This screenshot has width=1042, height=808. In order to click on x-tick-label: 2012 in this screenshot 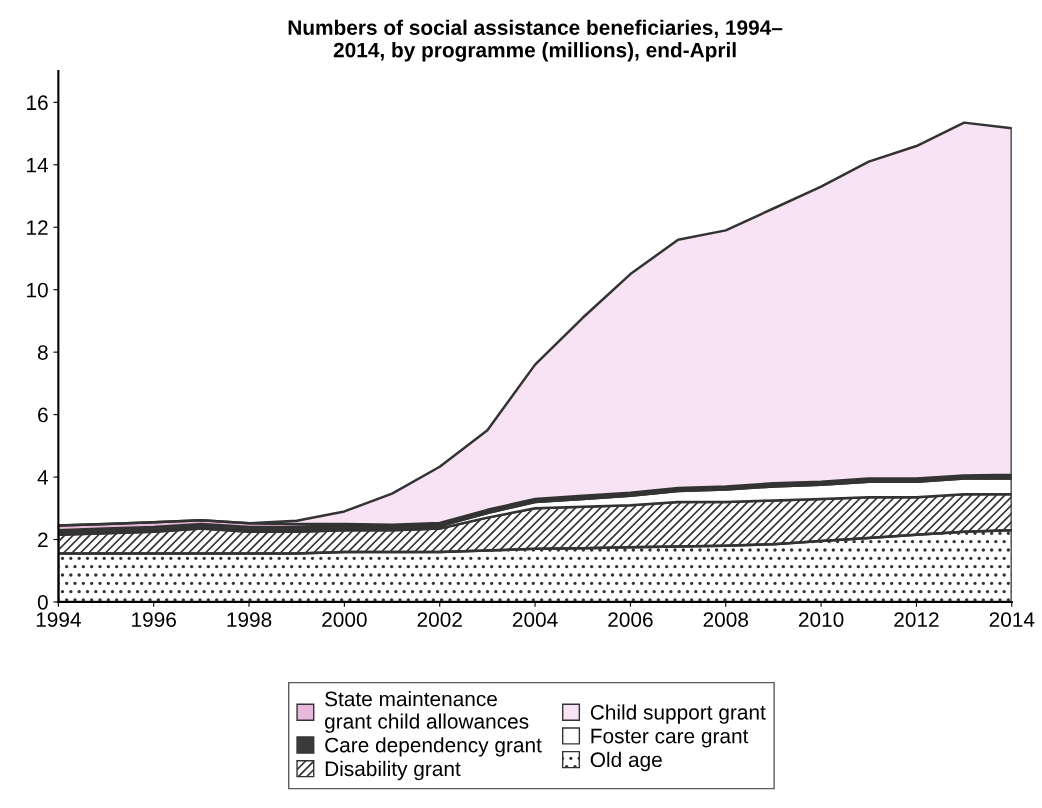, I will do `click(916, 619)`.